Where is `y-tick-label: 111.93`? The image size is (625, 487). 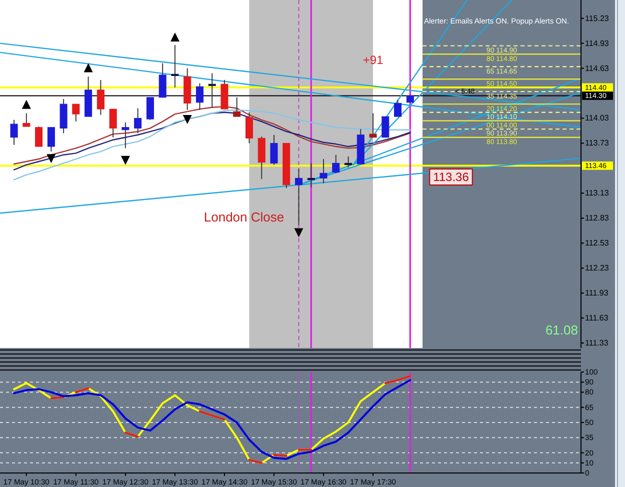
y-tick-label: 111.93 is located at coordinates (597, 293).